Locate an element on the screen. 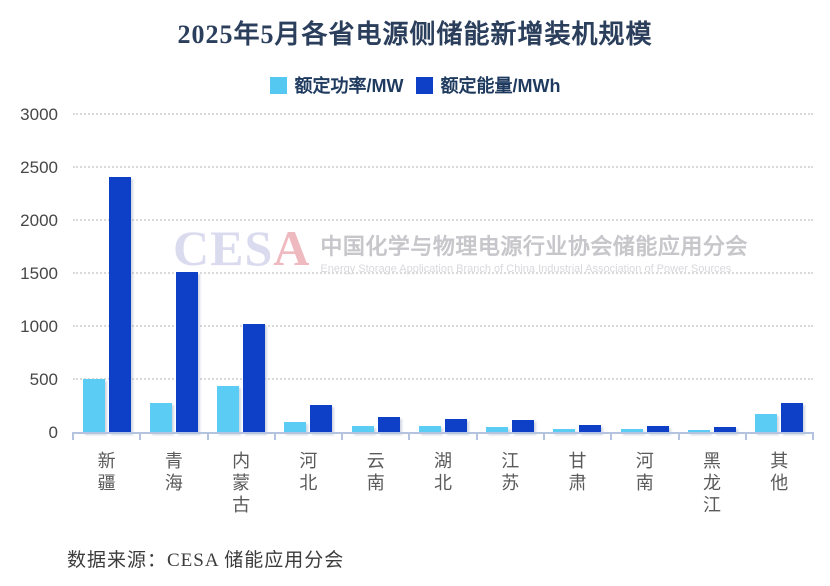 Image resolution: width=830 pixels, height=586 pixels. x-category-cell: 青海 is located at coordinates (173, 483).